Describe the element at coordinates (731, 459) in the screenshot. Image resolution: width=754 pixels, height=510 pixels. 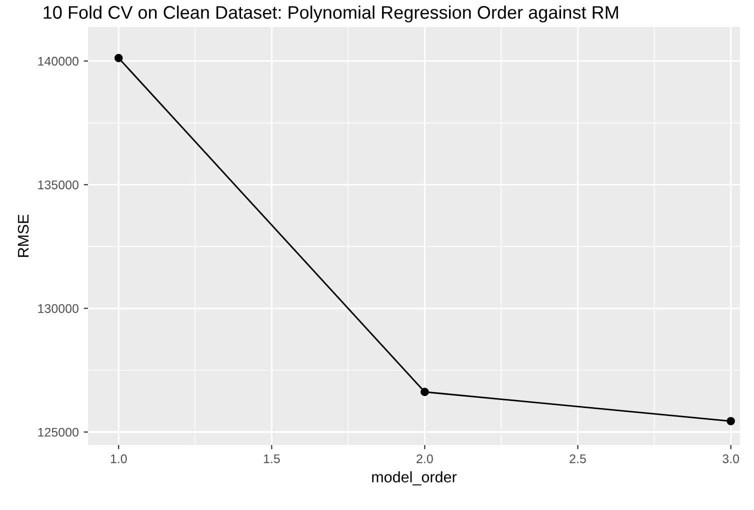
I see `x-tick-label: 3.0` at that location.